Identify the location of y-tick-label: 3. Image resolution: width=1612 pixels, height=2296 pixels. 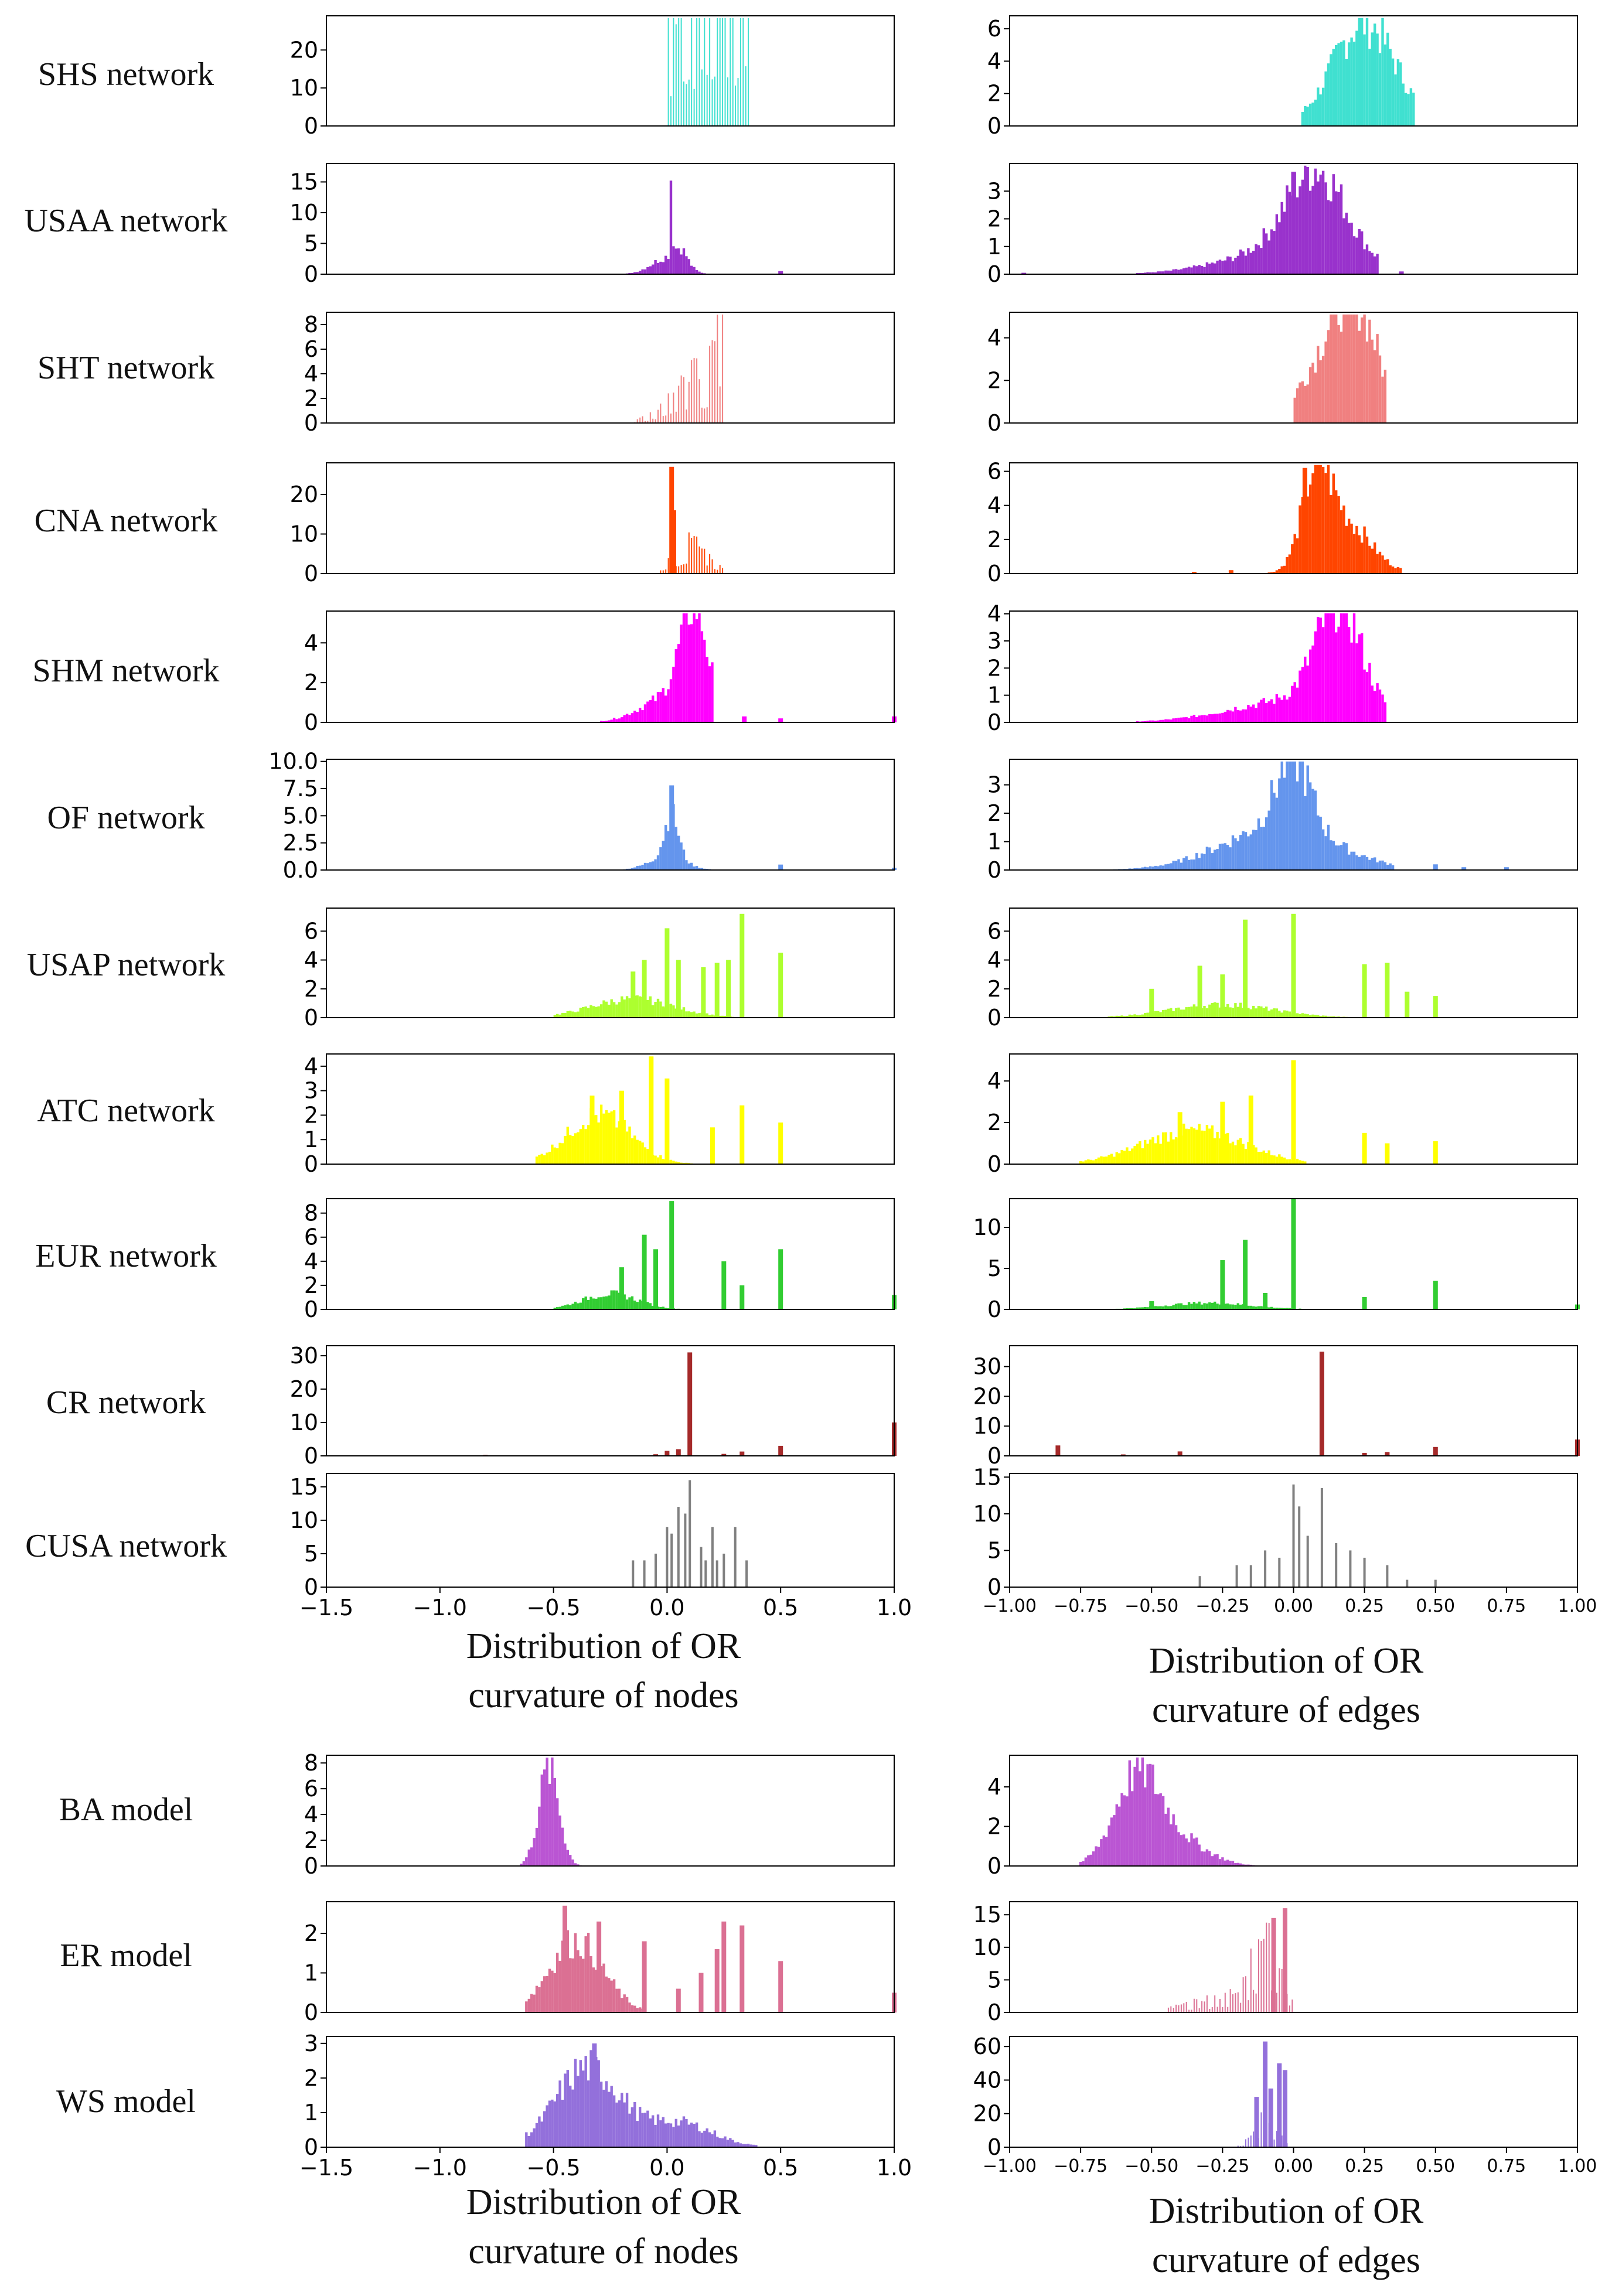
(994, 641).